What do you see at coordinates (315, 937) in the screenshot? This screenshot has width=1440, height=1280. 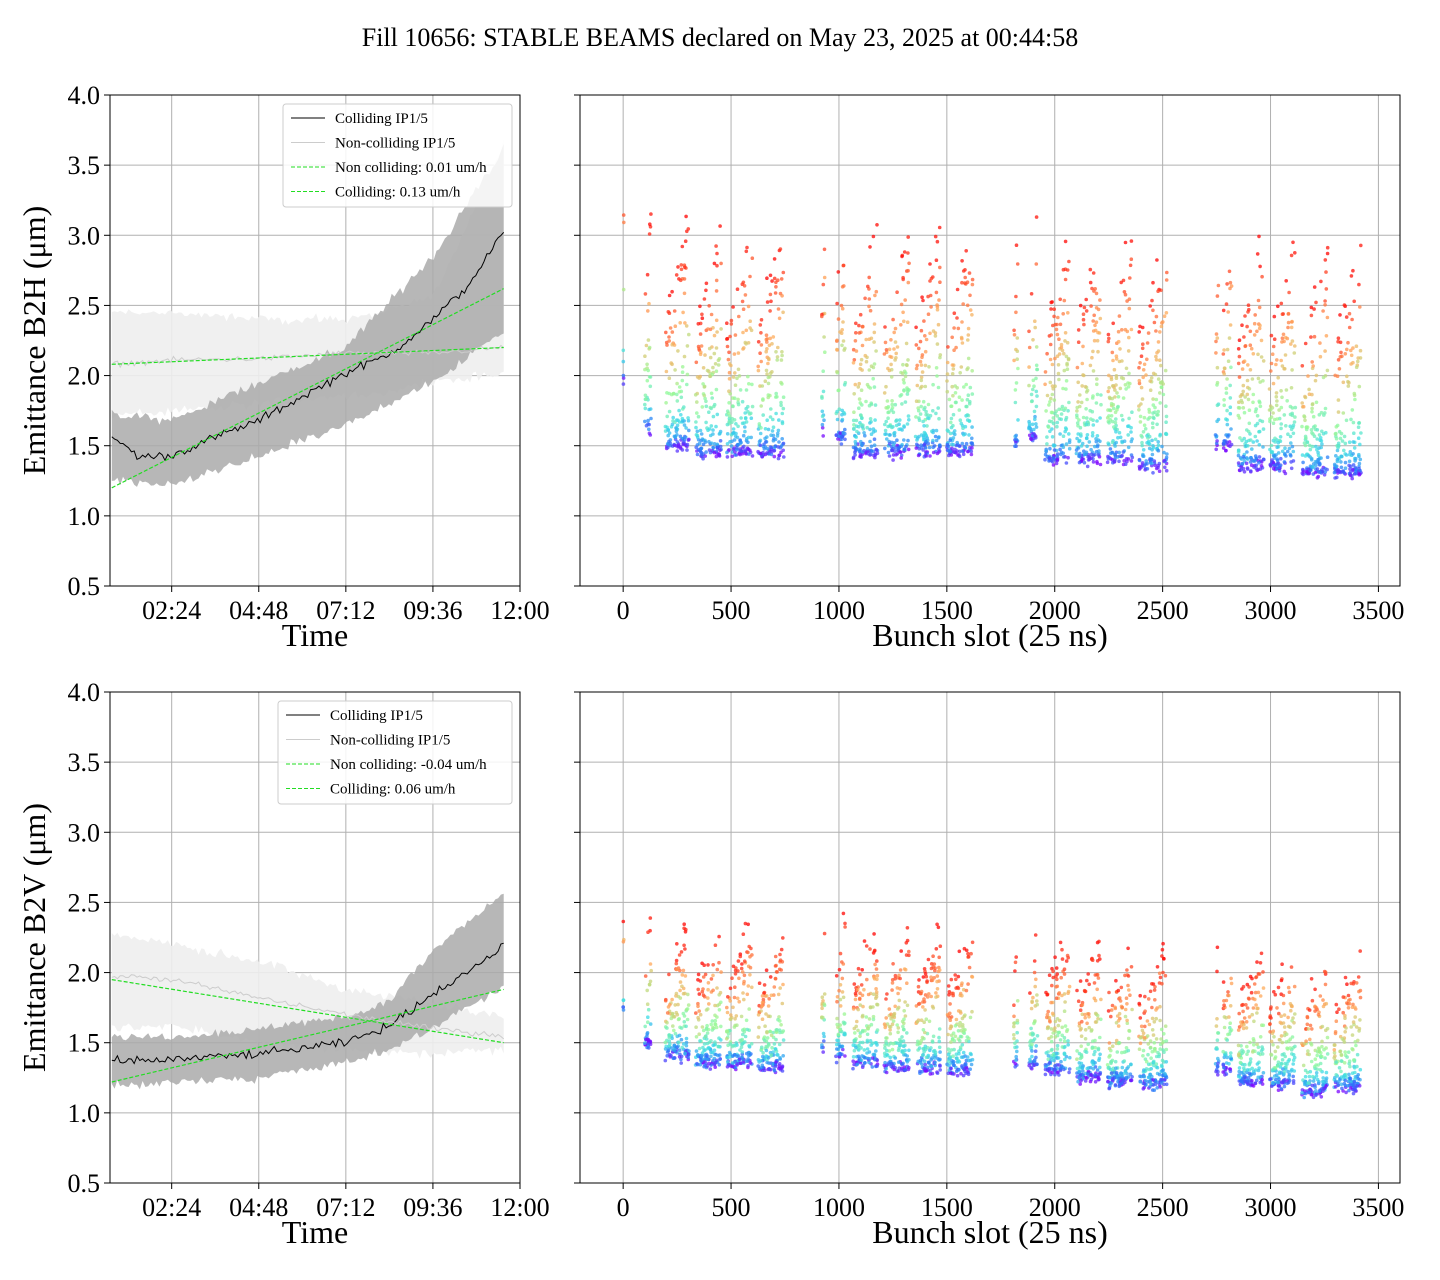 I see `axes-frame` at bounding box center [315, 937].